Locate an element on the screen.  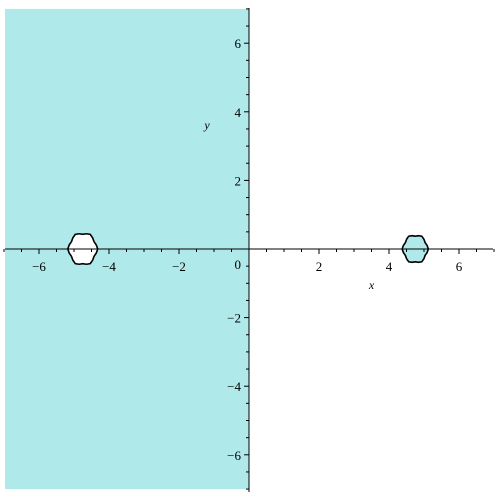
x-tick-label: −4 is located at coordinates (109, 266).